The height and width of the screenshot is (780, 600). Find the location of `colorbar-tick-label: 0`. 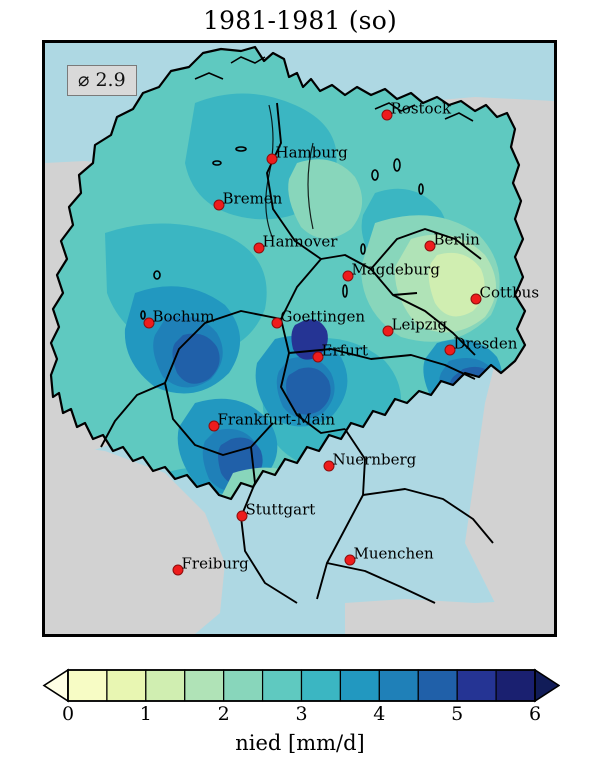

colorbar-tick-label: 0 is located at coordinates (68, 714).